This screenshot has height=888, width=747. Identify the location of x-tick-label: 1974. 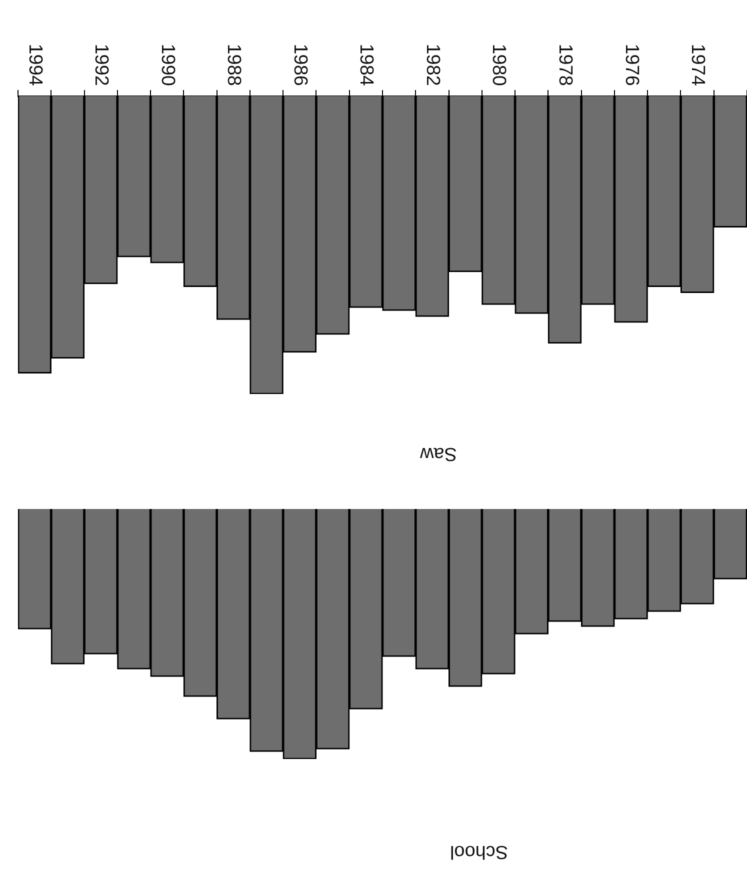
(697, 65).